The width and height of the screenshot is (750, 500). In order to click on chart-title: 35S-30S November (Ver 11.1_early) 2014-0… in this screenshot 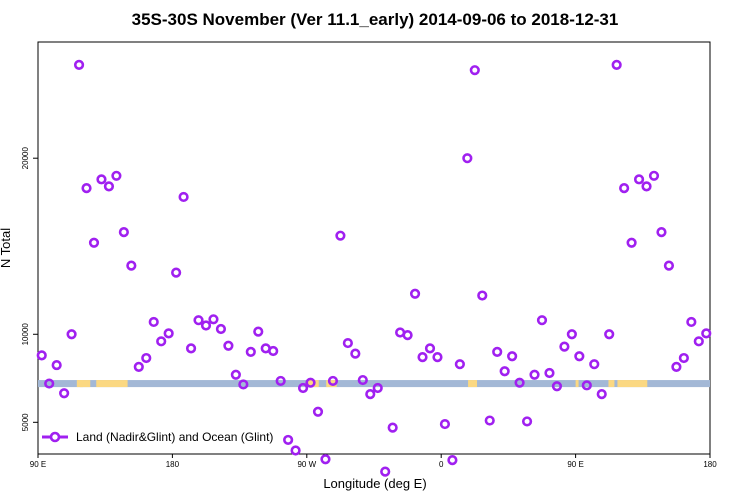, I will do `click(375, 19)`.